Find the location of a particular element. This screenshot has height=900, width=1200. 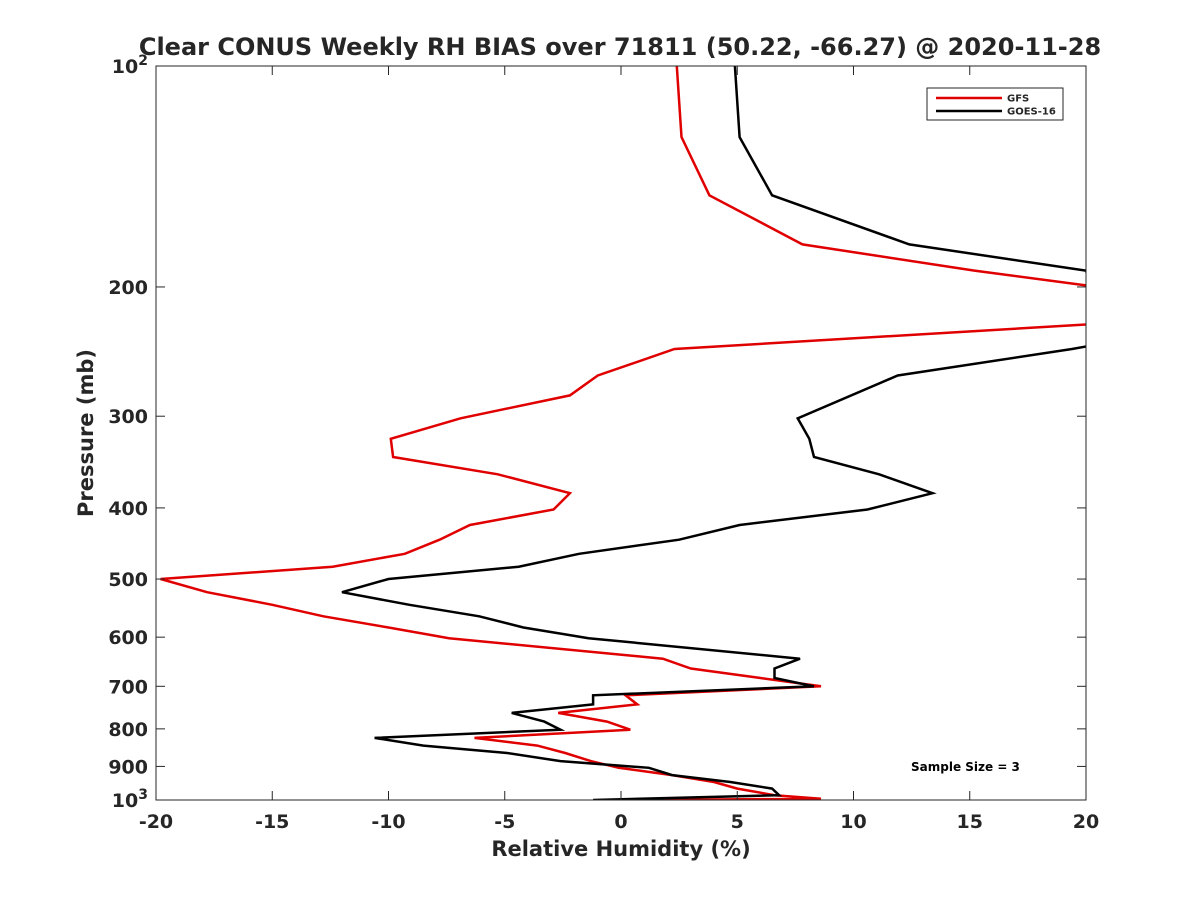

legend: GFS GOES-16 is located at coordinates (995, 104).